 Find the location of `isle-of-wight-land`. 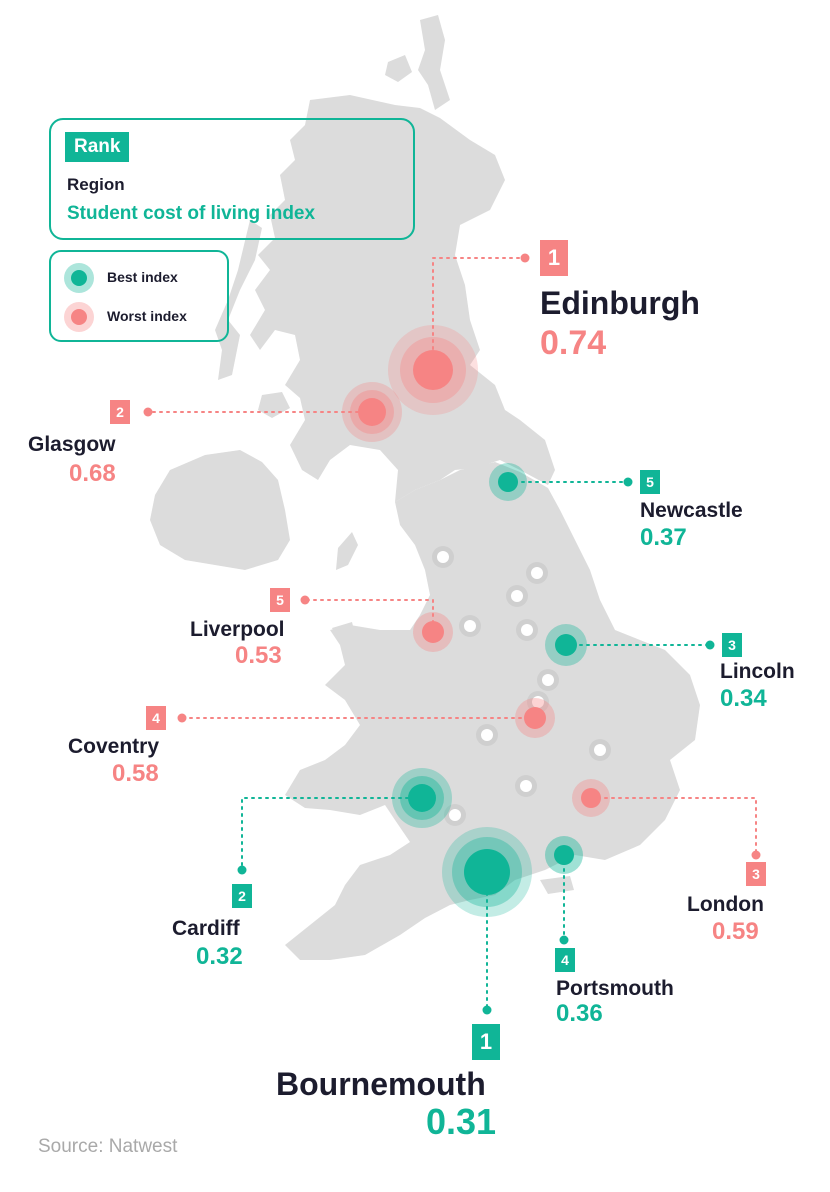

isle-of-wight-land is located at coordinates (557, 885).